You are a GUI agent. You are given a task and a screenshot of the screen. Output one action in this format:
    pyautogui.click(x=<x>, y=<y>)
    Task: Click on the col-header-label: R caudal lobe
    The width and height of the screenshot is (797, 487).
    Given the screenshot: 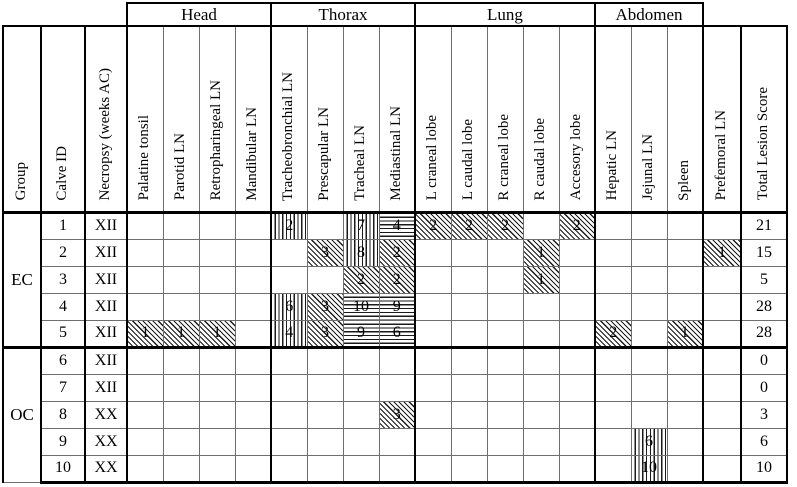 What is the action you would take?
    pyautogui.click(x=540, y=159)
    